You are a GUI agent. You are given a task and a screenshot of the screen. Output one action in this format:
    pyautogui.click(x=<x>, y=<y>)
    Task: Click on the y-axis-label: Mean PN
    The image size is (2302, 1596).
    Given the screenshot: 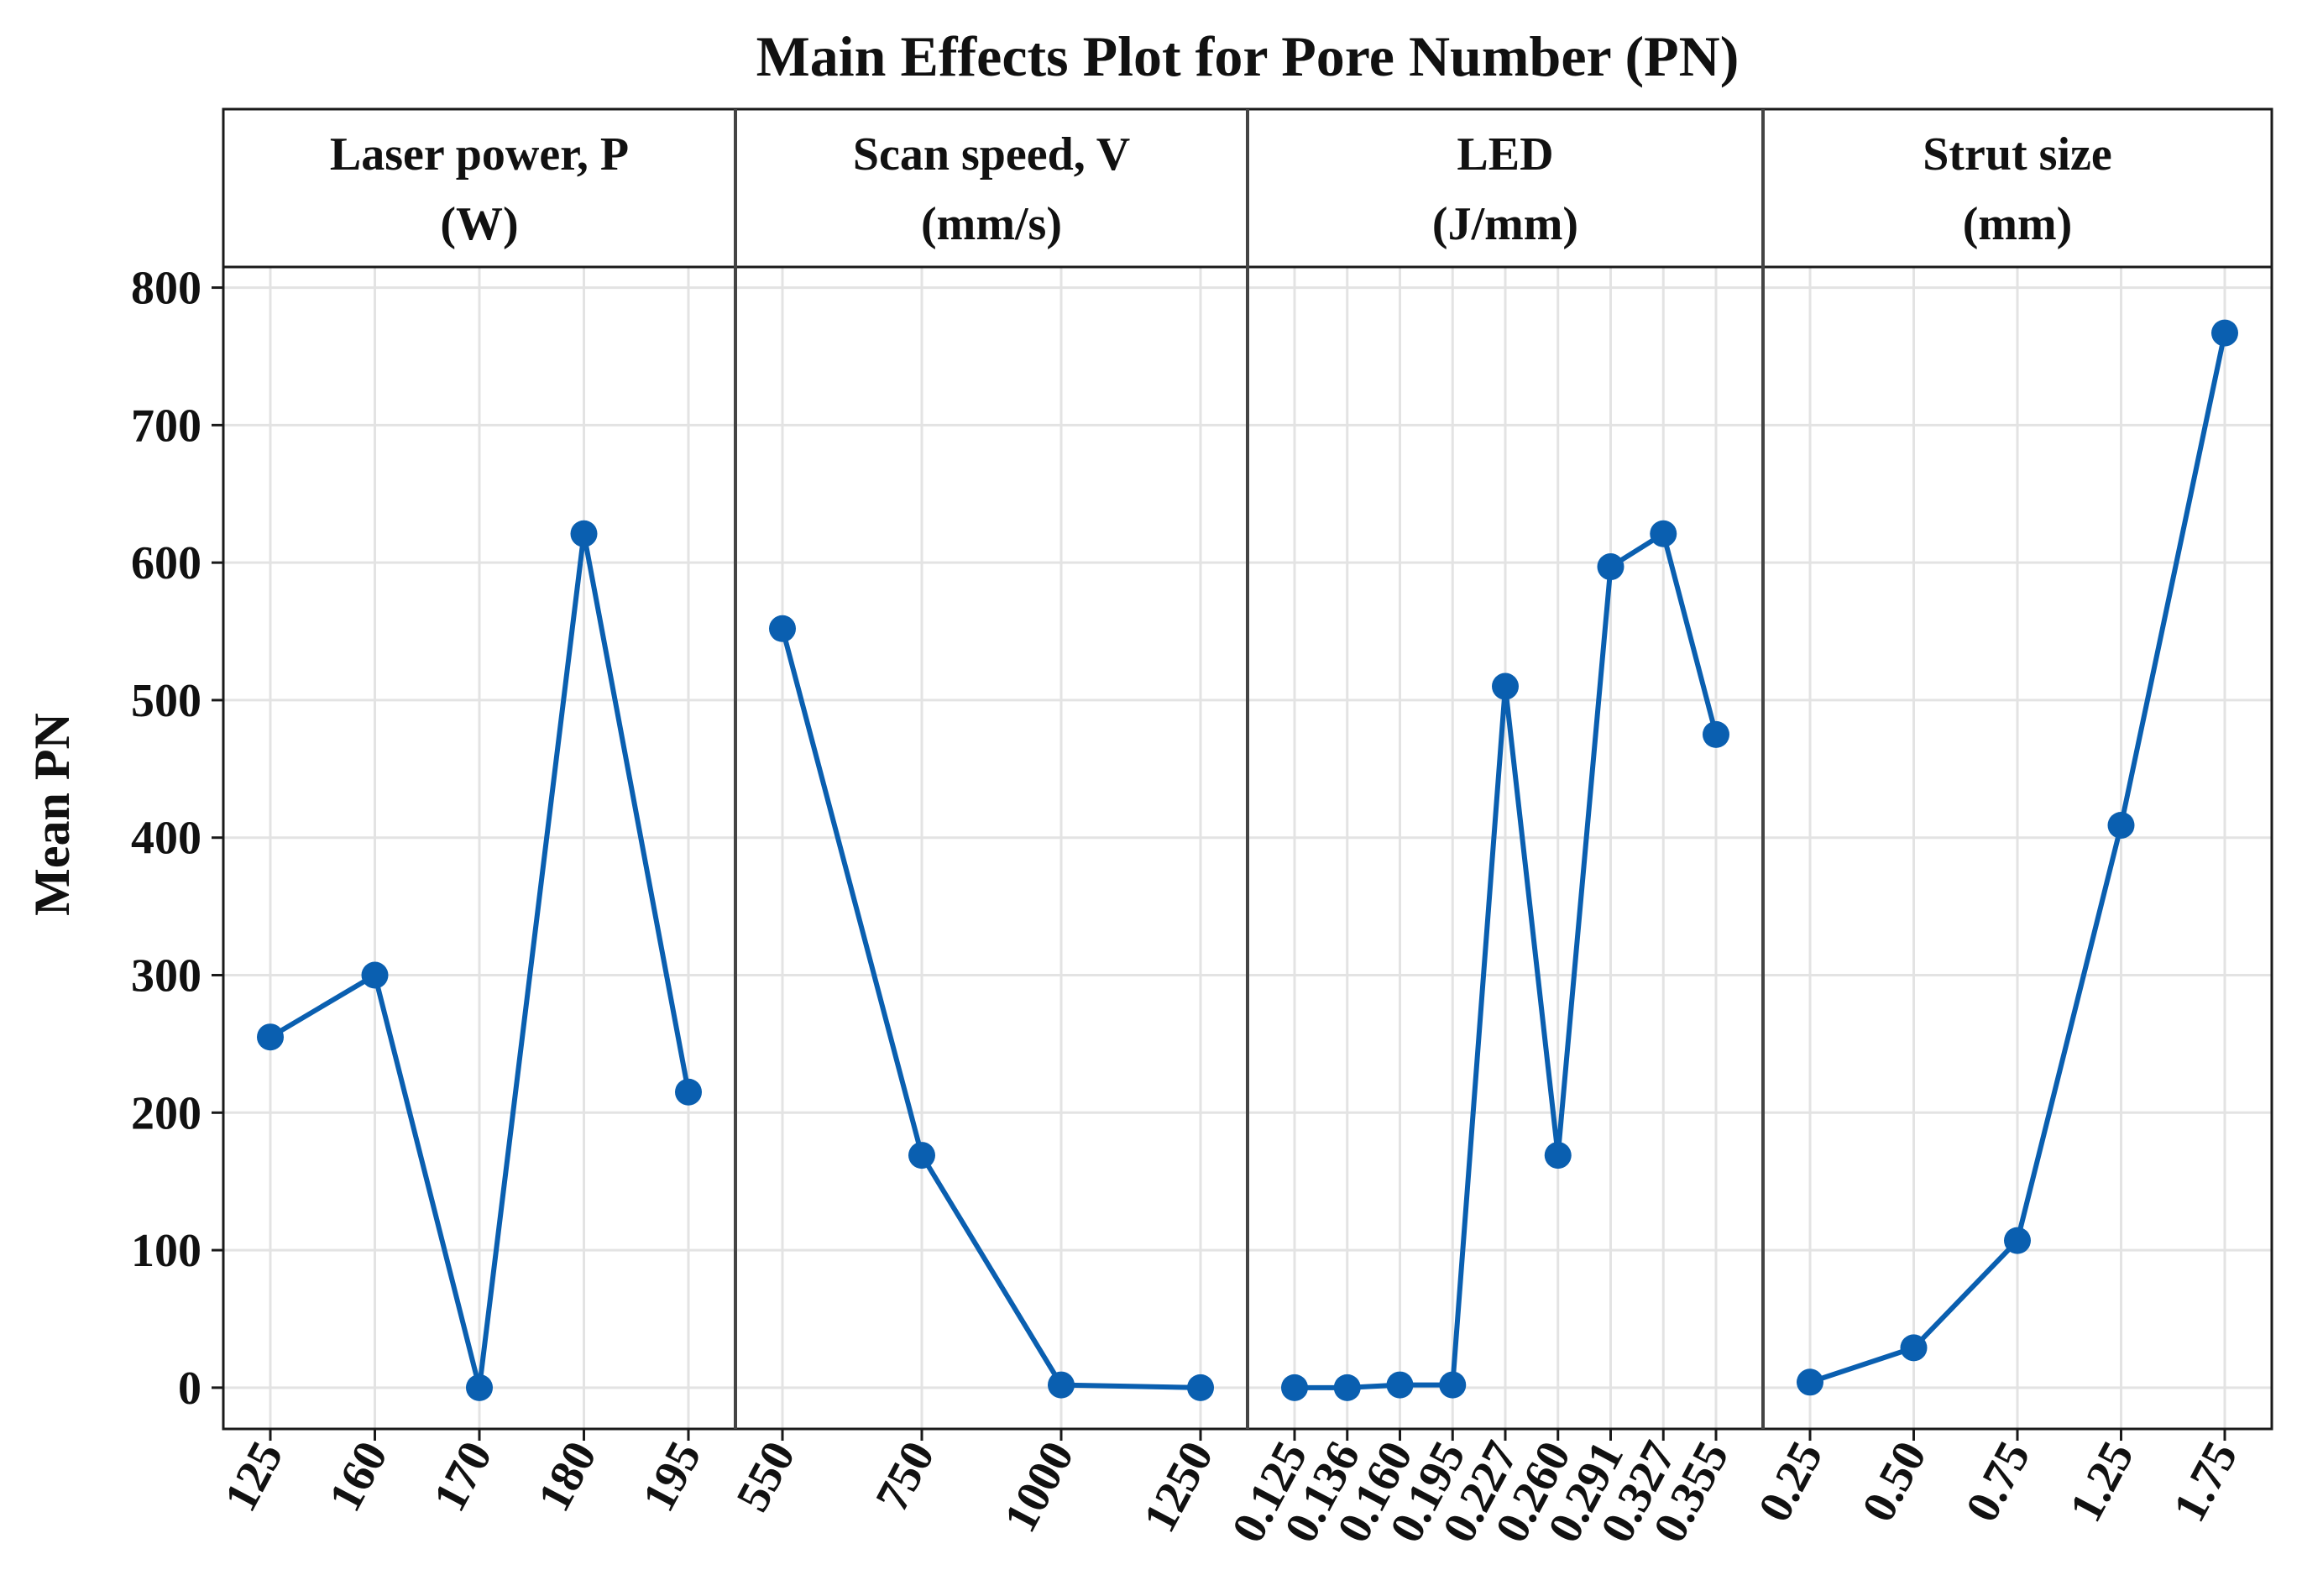 What is the action you would take?
    pyautogui.click(x=52, y=814)
    